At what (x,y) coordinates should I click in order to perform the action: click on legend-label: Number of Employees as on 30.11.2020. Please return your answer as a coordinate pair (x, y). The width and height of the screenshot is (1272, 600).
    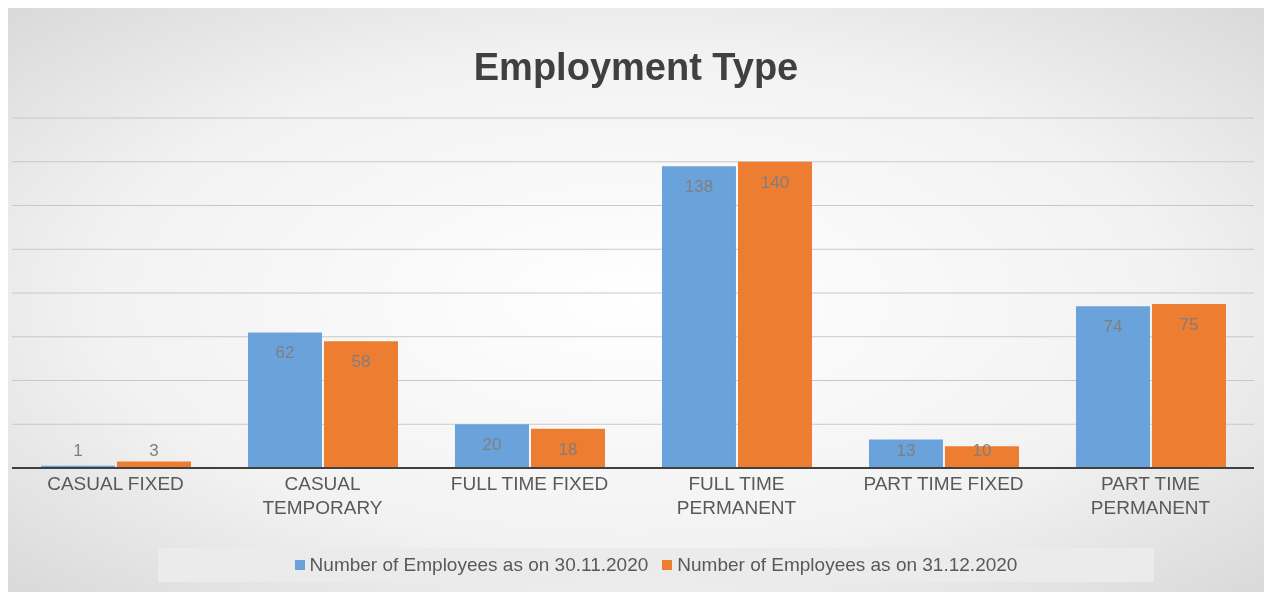
    Looking at the image, I should click on (479, 565).